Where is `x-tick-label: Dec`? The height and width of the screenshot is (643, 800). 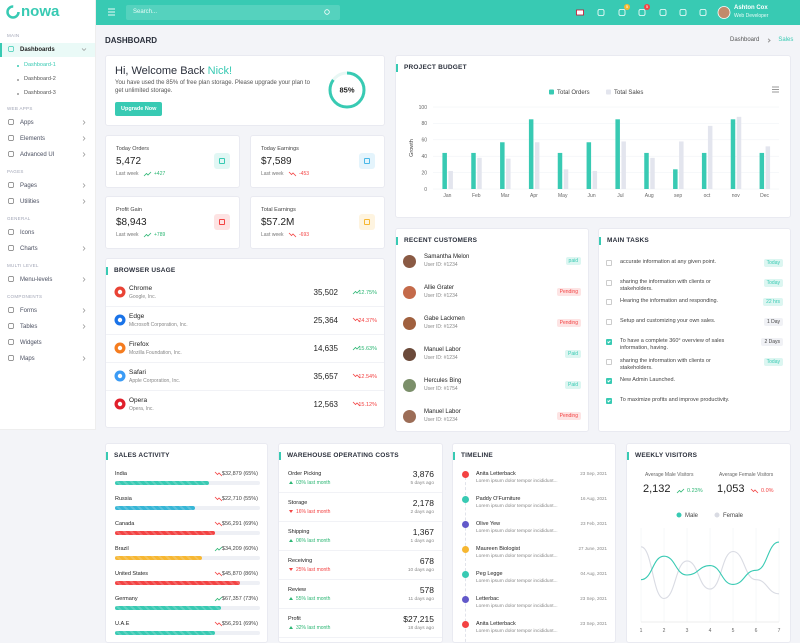 x-tick-label: Dec is located at coordinates (764, 196).